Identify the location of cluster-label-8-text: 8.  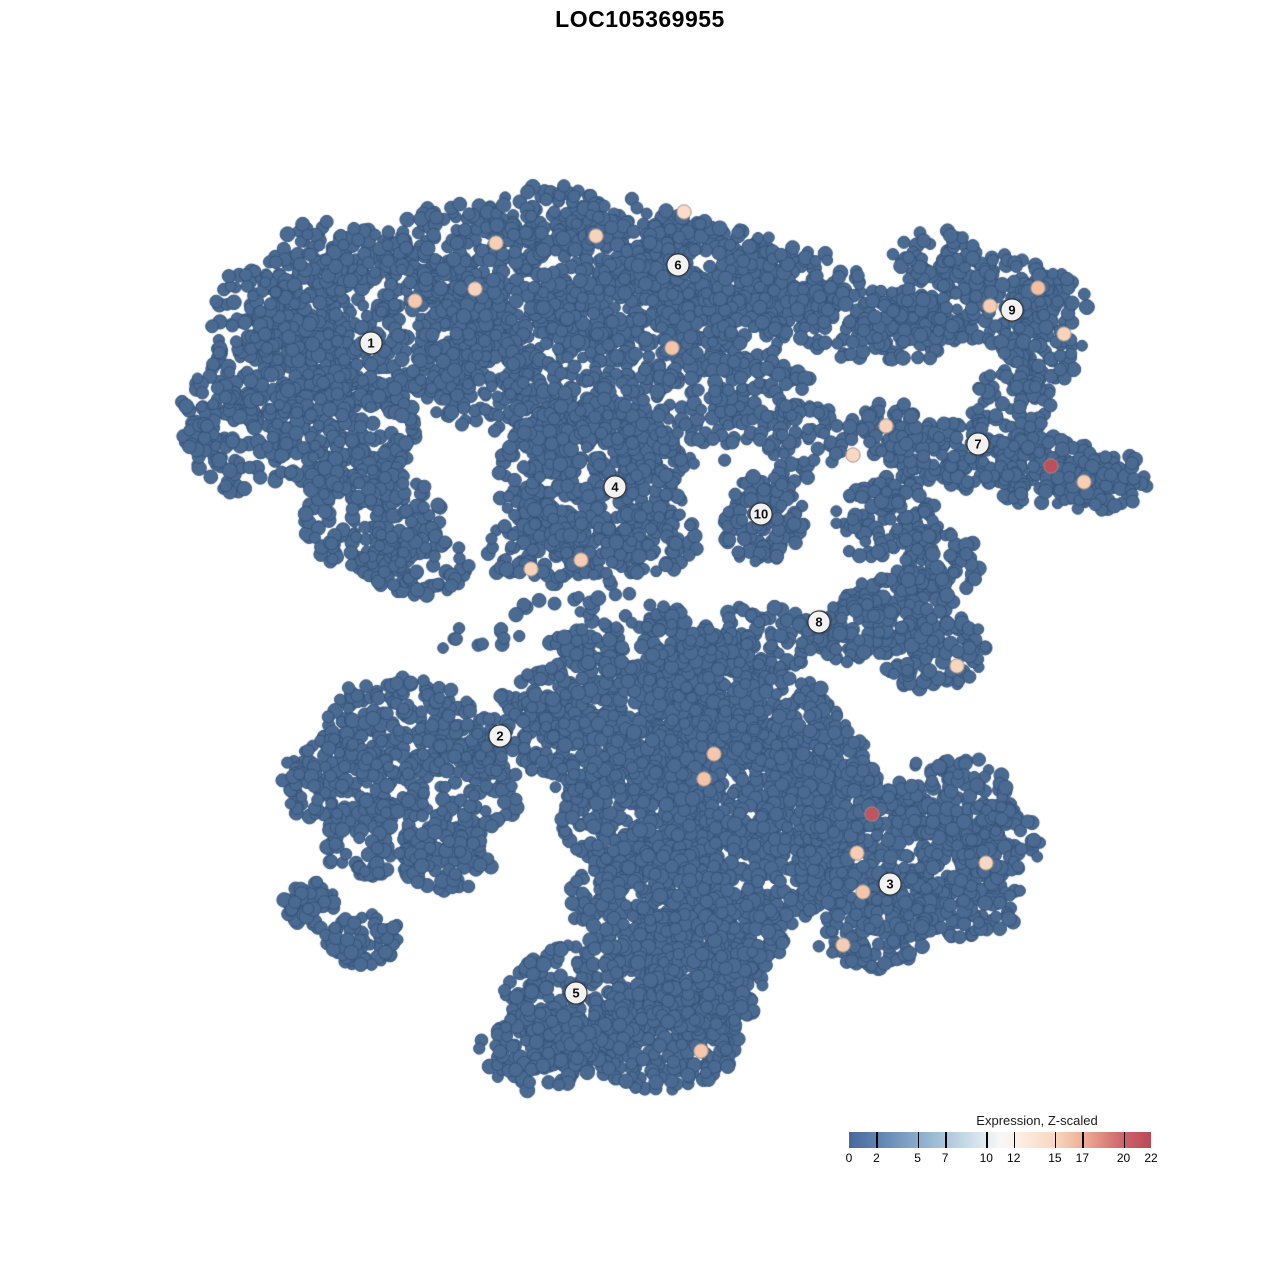
(819, 622).